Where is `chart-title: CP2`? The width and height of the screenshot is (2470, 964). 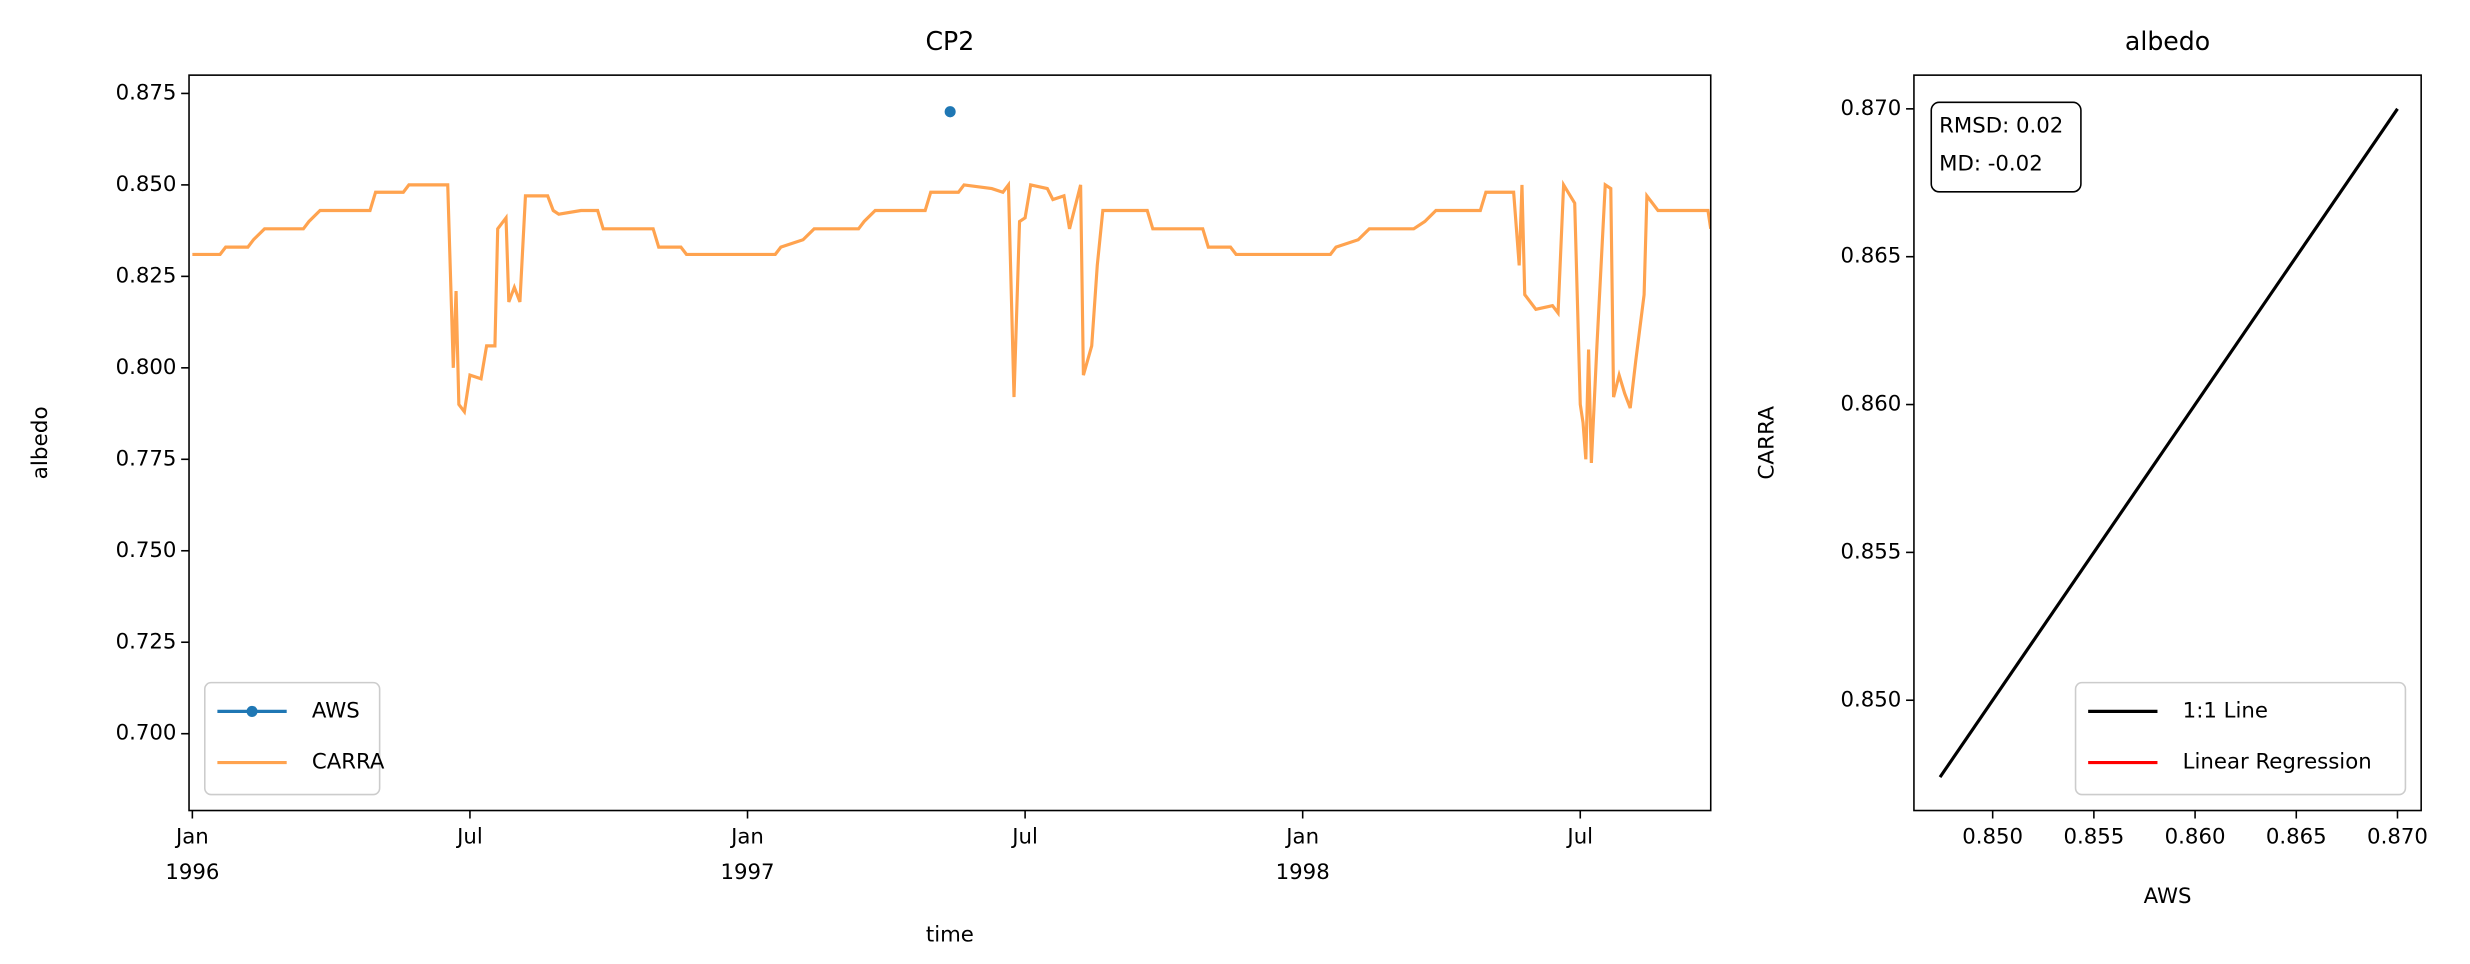 chart-title: CP2 is located at coordinates (949, 41).